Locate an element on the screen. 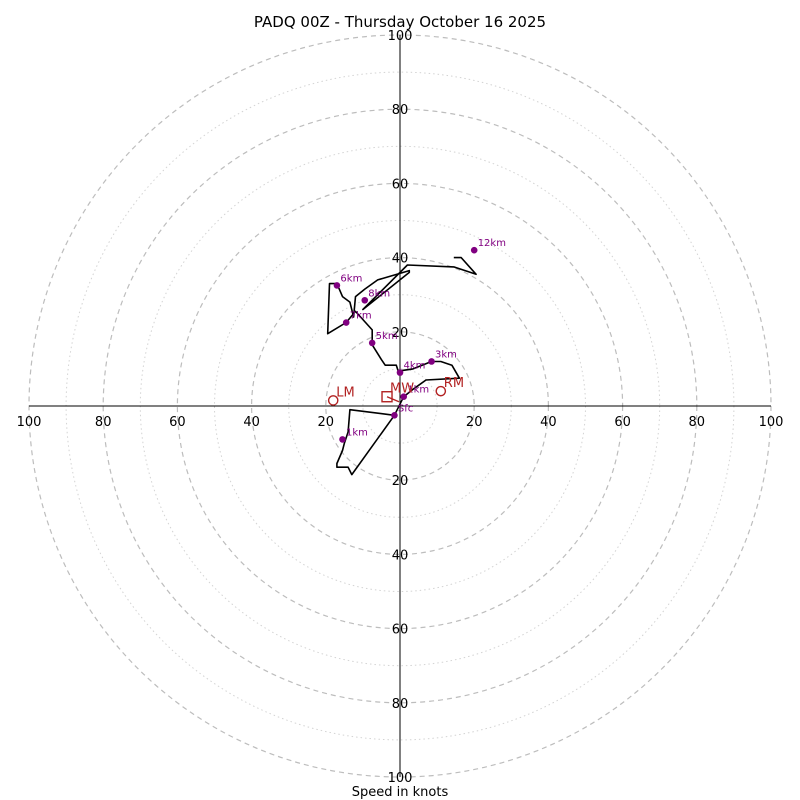  y-tick-label-pos-80: 80 is located at coordinates (400, 110).